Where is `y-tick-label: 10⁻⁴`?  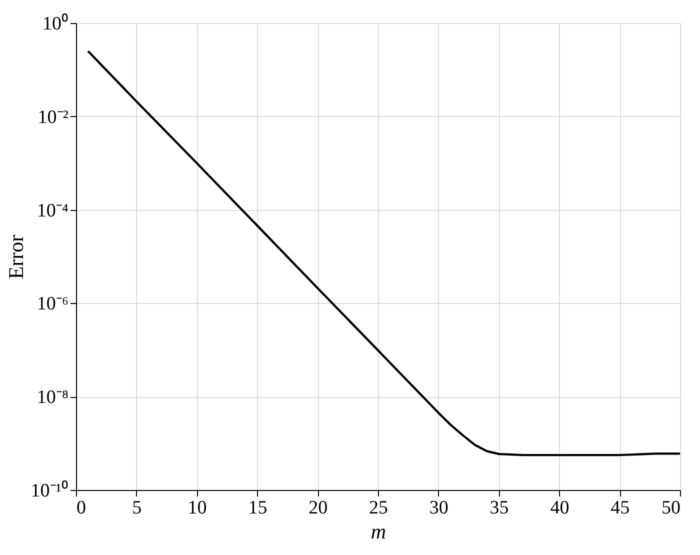 y-tick-label: 10⁻⁴ is located at coordinates (52, 211).